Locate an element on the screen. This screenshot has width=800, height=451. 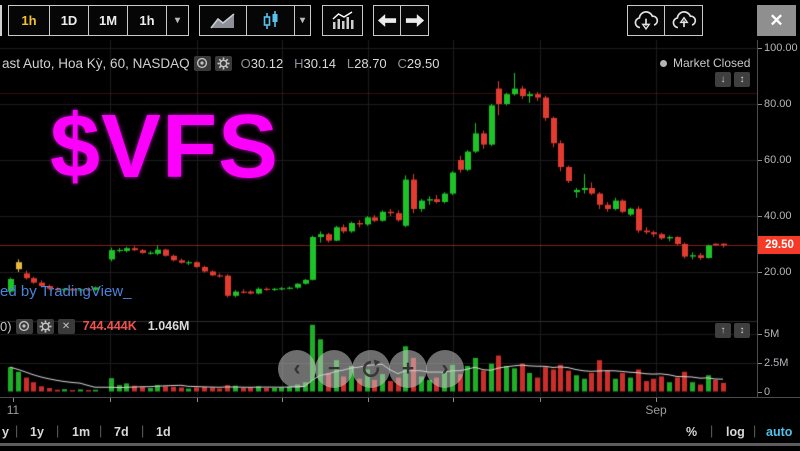
line-chart-button is located at coordinates (223, 20).